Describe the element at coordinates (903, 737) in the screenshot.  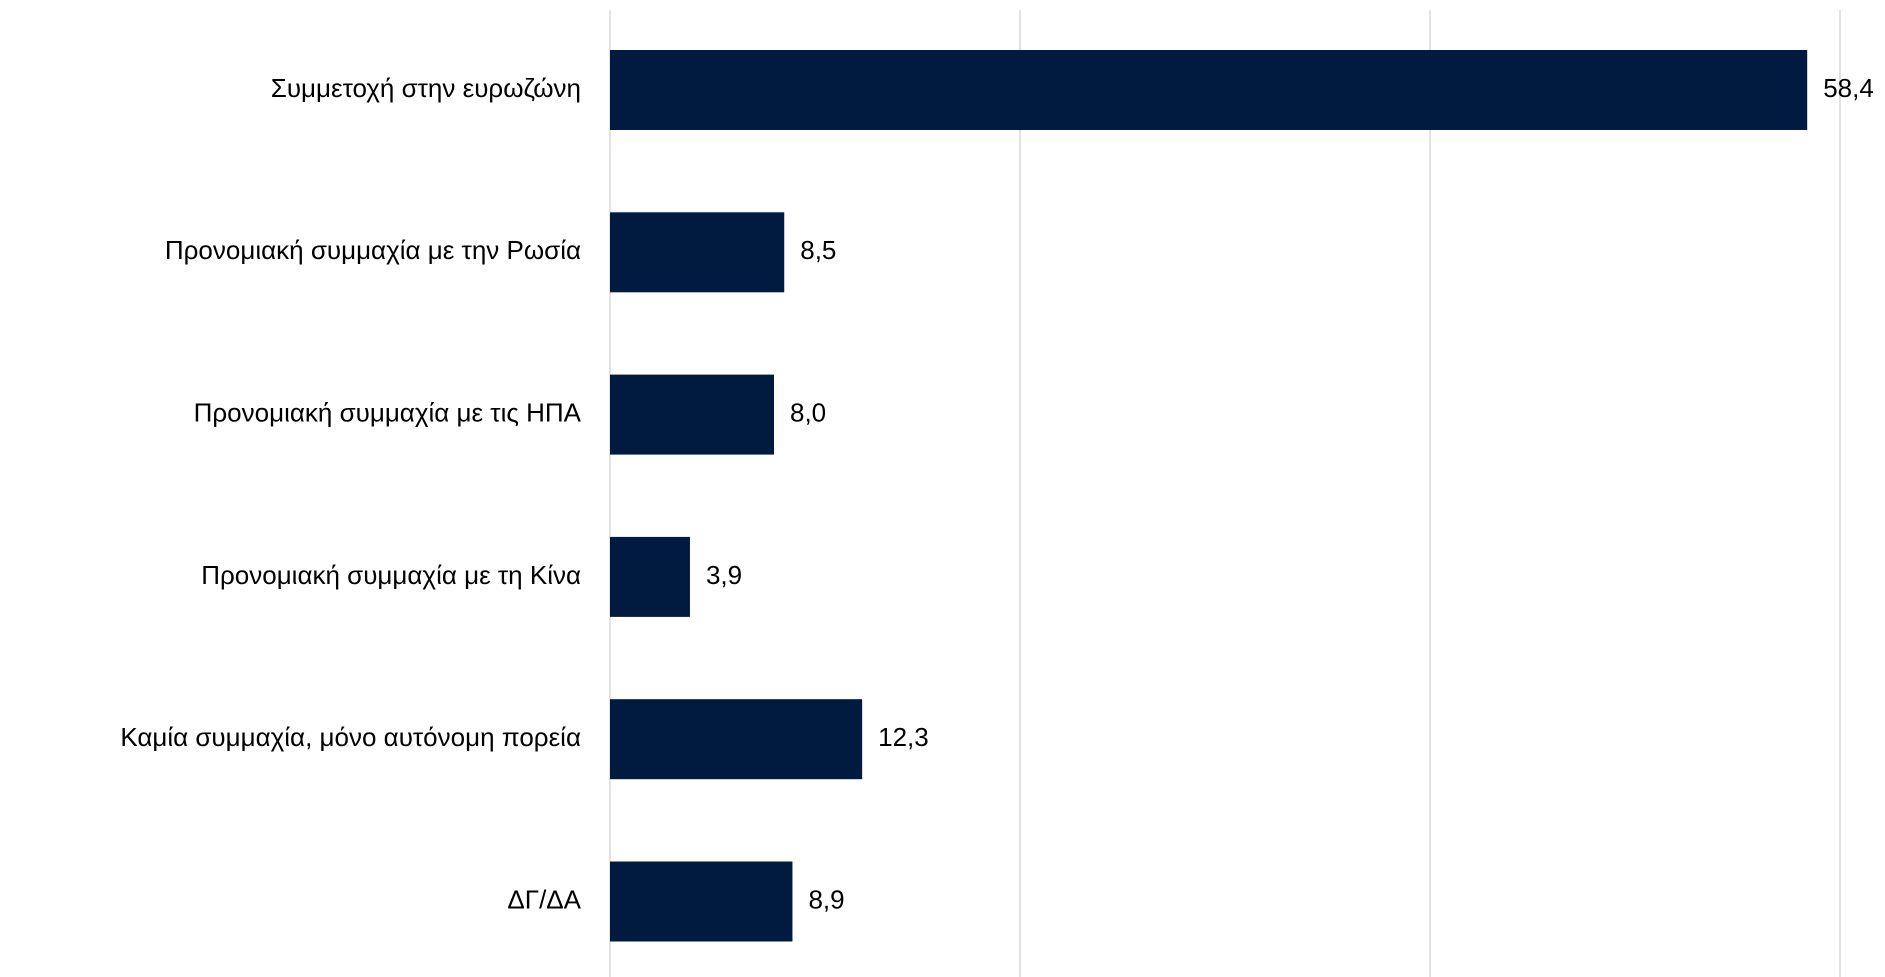
I see `value-label: 12,3` at that location.